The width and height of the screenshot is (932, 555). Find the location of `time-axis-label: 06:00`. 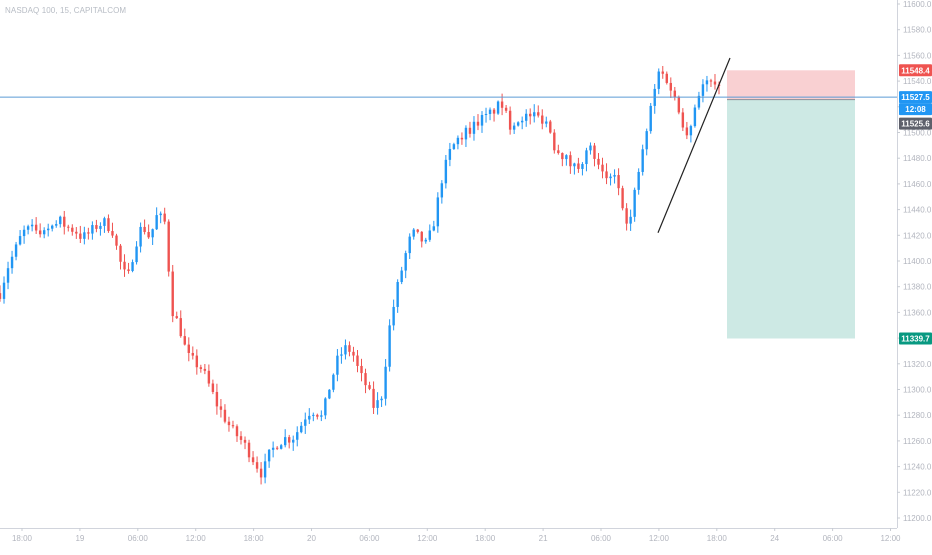

time-axis-label: 06:00 is located at coordinates (601, 538).